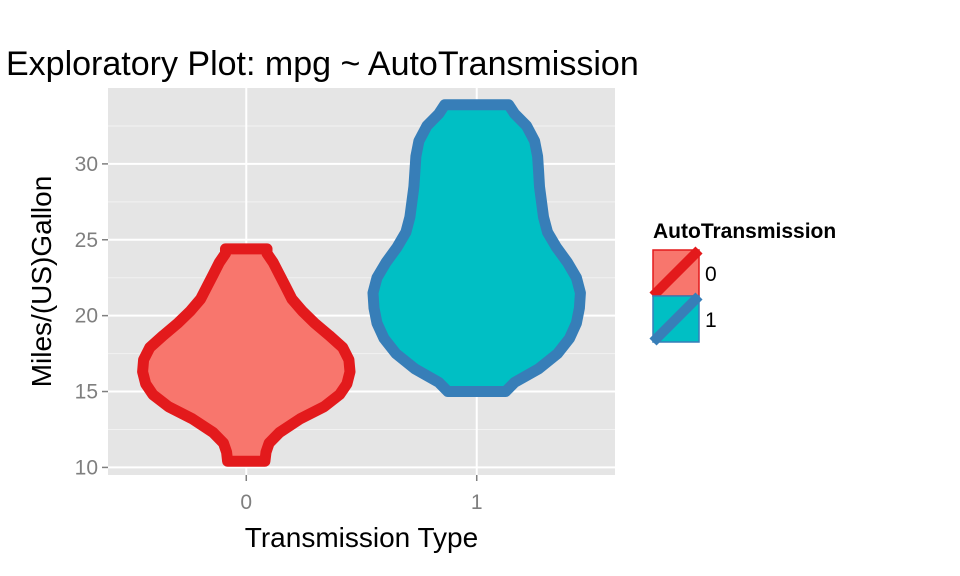 The height and width of the screenshot is (576, 960). What do you see at coordinates (246, 502) in the screenshot?
I see `x-tick-label: 0` at bounding box center [246, 502].